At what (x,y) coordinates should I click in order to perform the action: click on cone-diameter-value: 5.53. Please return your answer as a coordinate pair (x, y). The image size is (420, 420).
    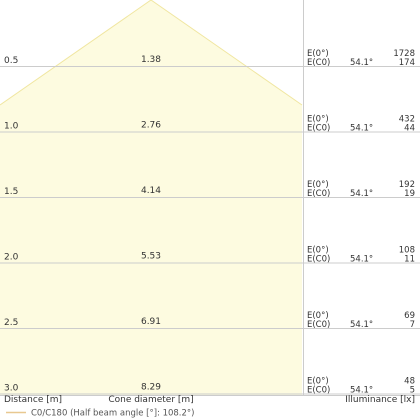
    Looking at the image, I should click on (151, 257).